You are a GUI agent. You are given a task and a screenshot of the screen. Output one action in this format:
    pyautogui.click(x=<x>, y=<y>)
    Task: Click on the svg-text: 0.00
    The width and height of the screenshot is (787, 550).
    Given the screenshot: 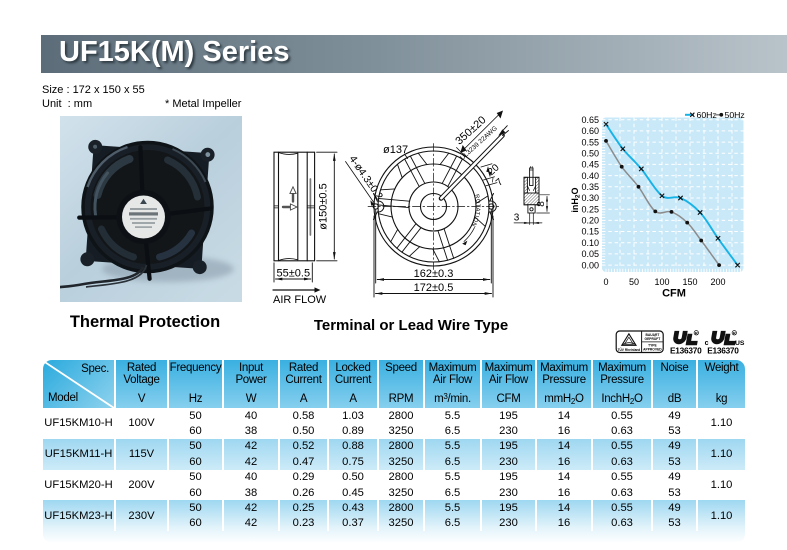 What is the action you would take?
    pyautogui.click(x=590, y=265)
    